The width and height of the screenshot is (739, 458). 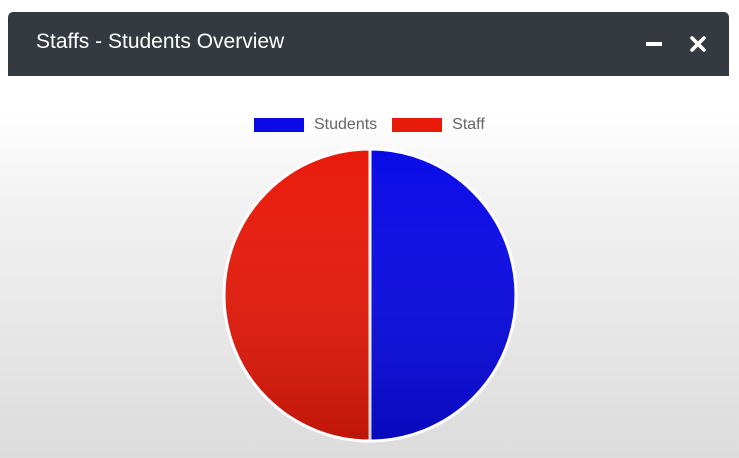 What do you see at coordinates (468, 124) in the screenshot?
I see `legend-label: Staff` at bounding box center [468, 124].